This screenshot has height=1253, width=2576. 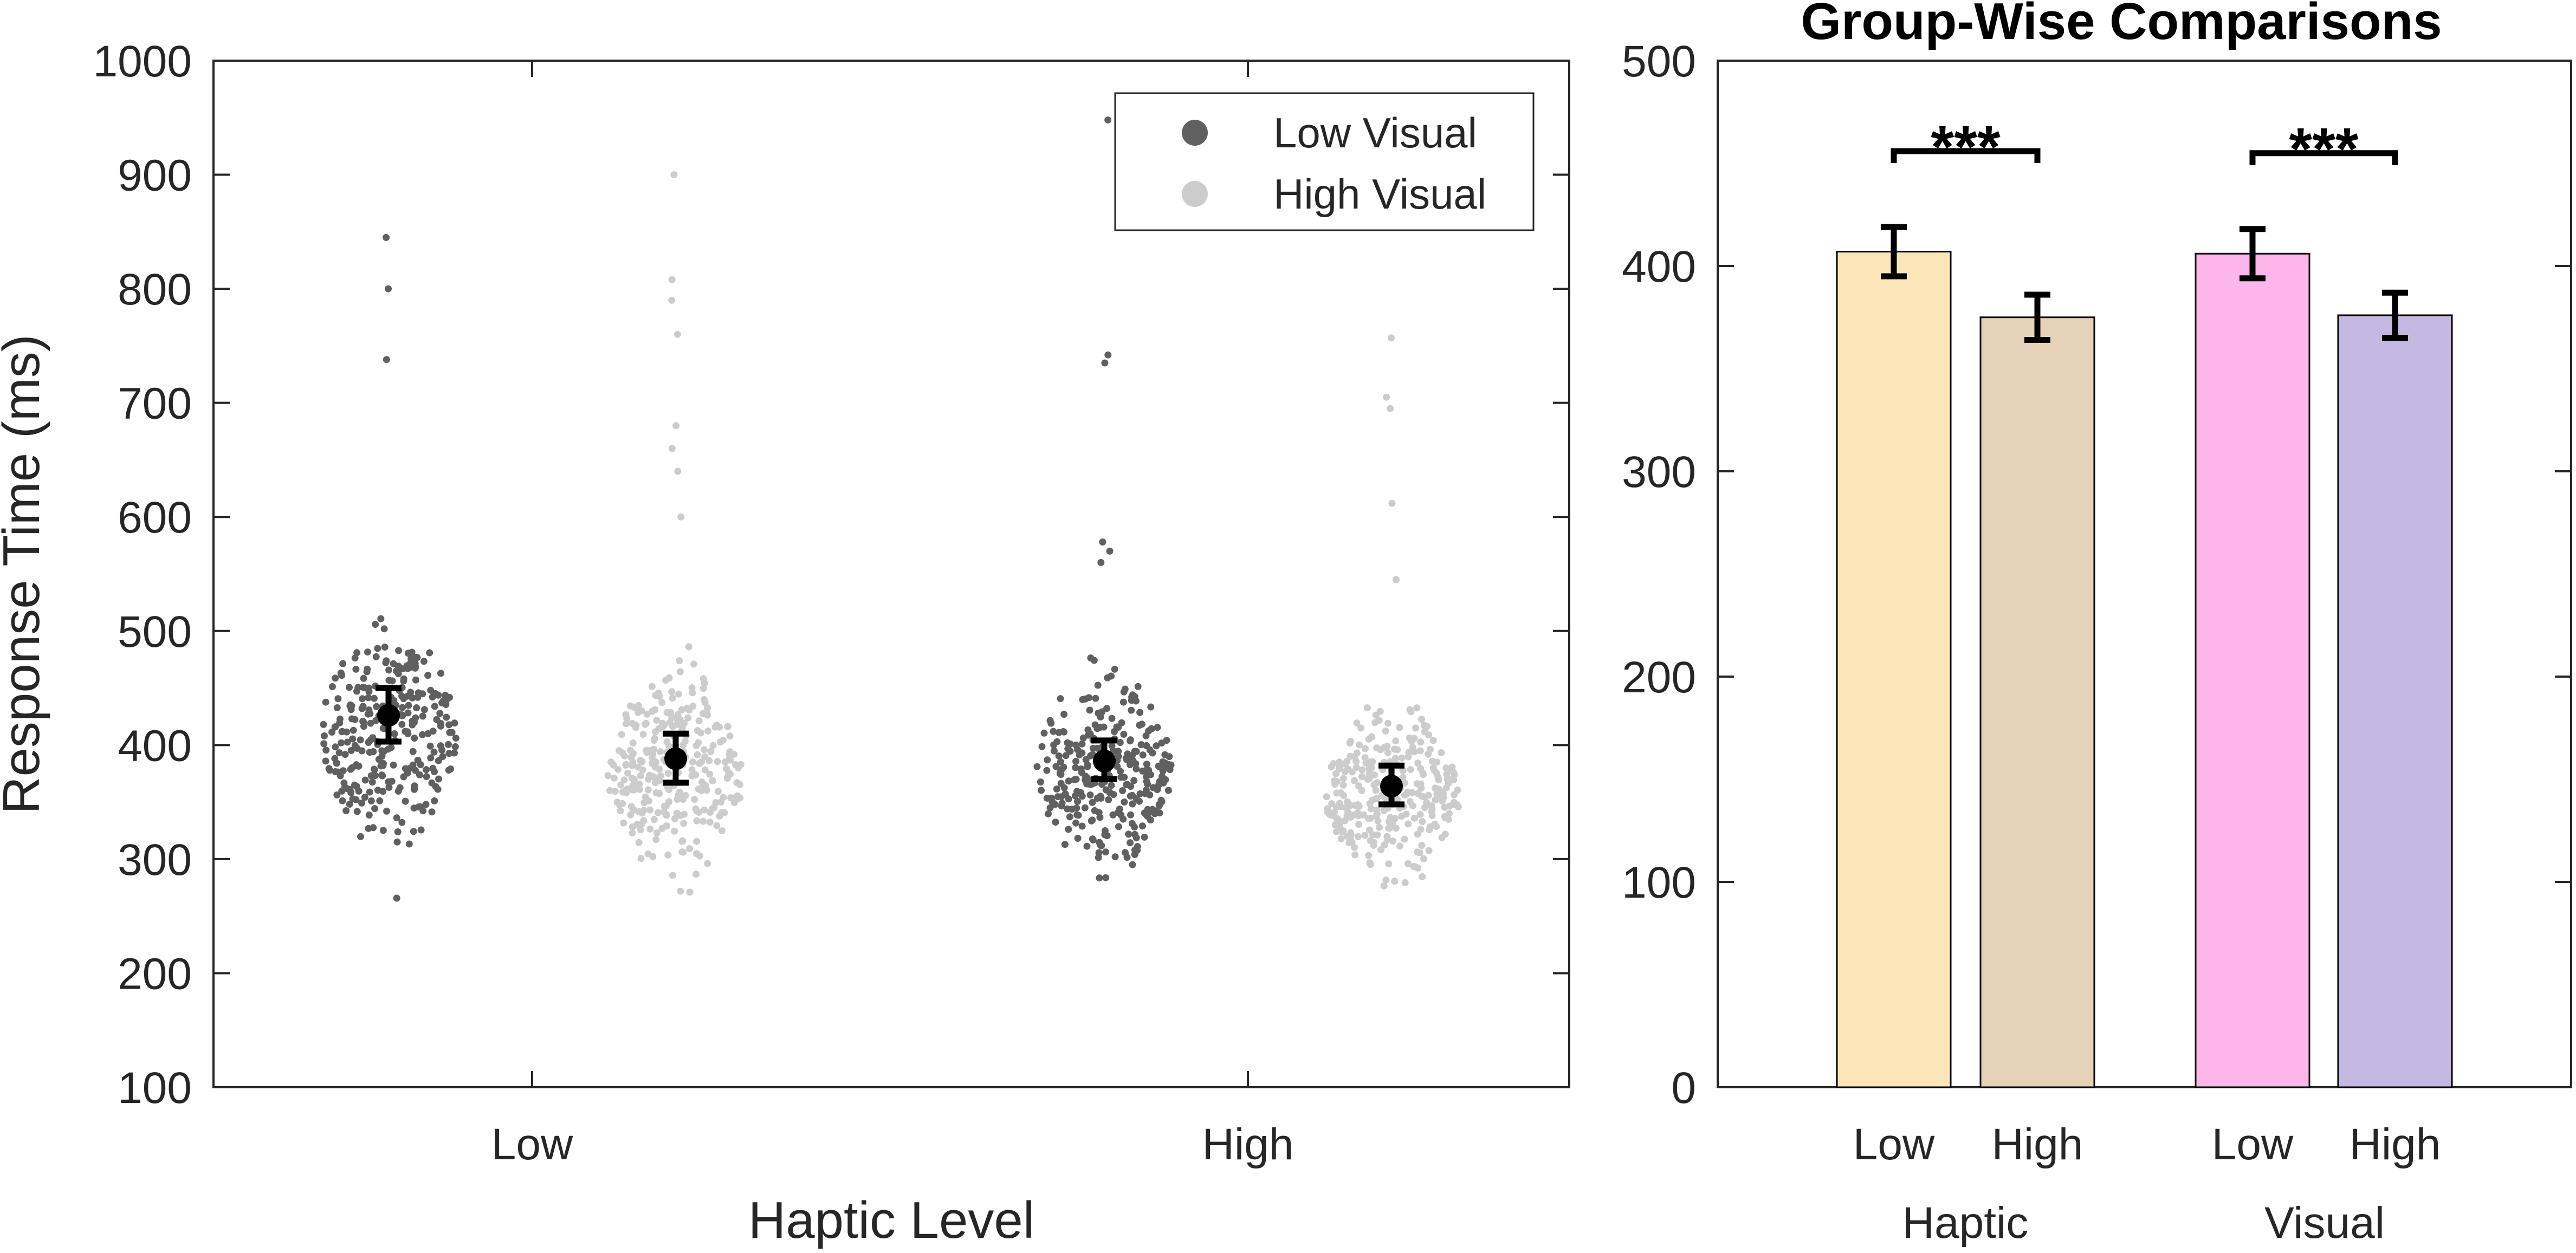 What do you see at coordinates (1683, 1088) in the screenshot?
I see `y-tick-label: 0` at bounding box center [1683, 1088].